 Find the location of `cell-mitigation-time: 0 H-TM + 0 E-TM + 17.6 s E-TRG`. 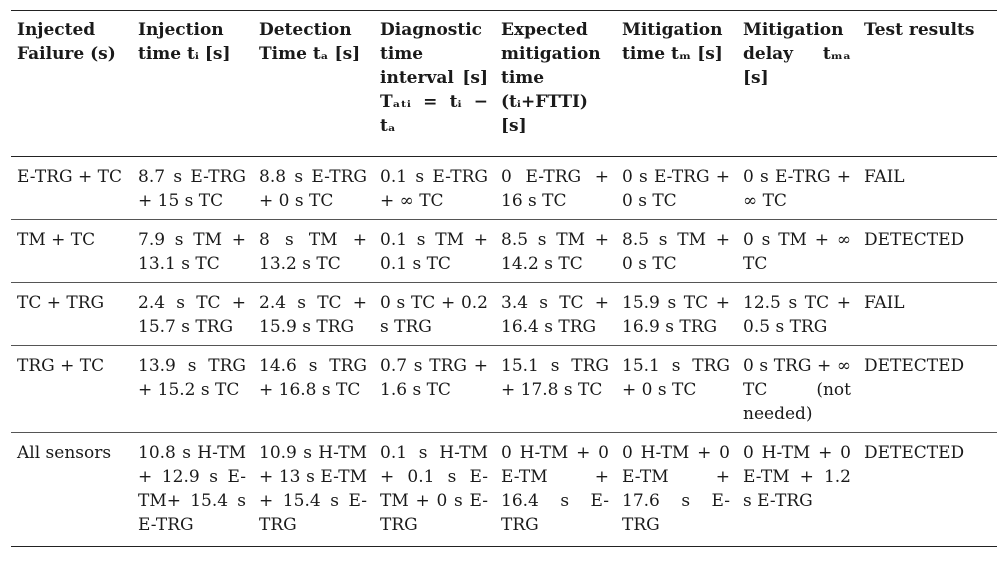

cell-mitigation-time: 0 H-TM + 0 E-TM + 17.6 s E-TRG is located at coordinates (676, 489).